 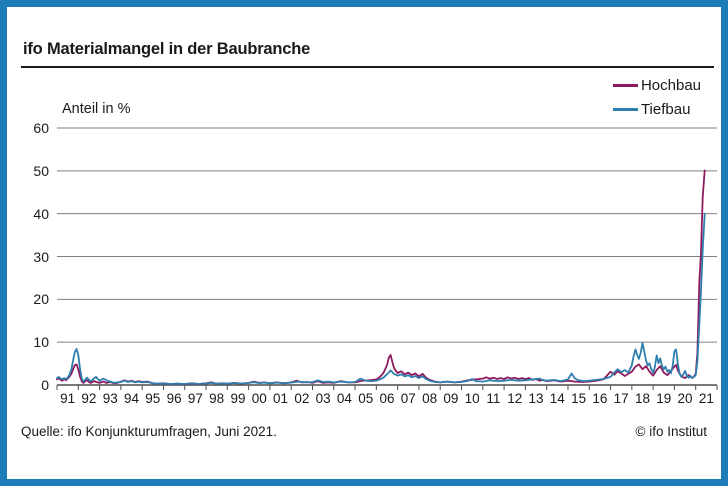 I want to click on chart-title: ifo Materialmangel in der Baubranche, so click(x=167, y=49).